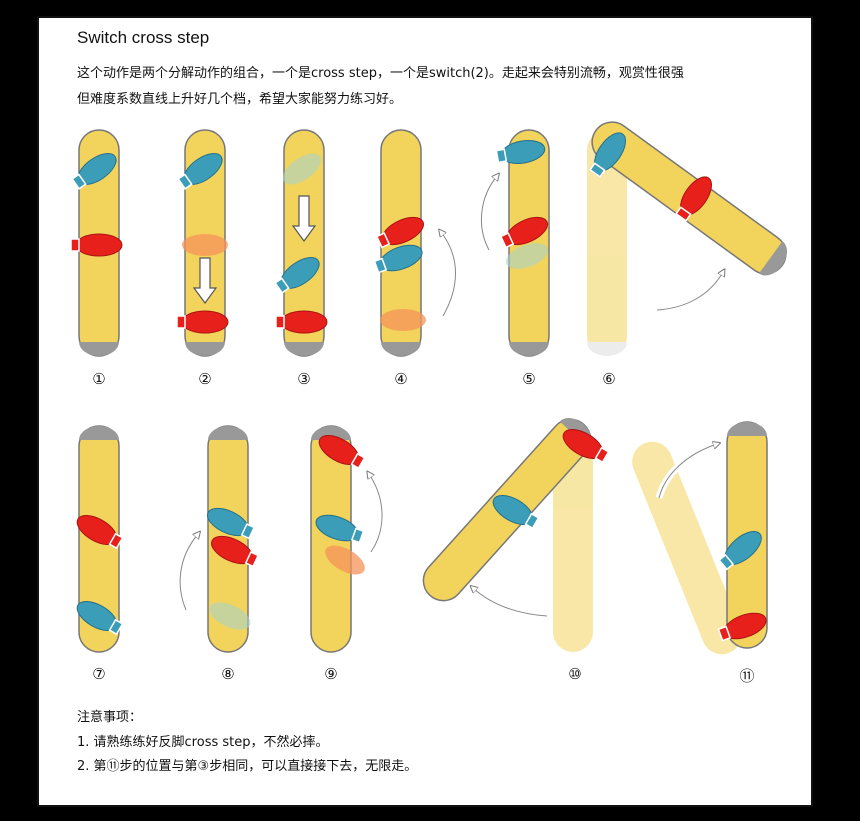  I want to click on page-title: Switch cross step, so click(143, 37).